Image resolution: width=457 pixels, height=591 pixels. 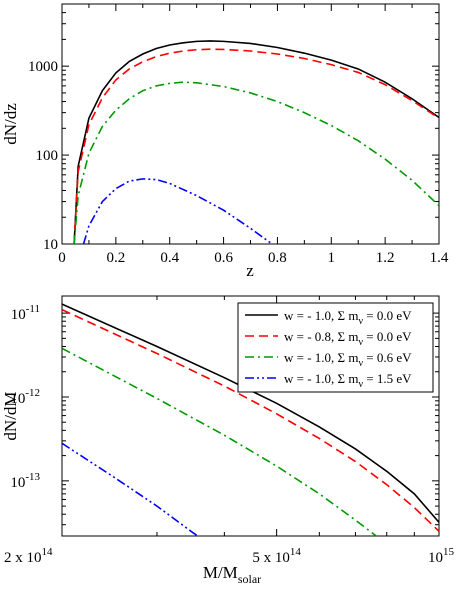 What do you see at coordinates (169, 258) in the screenshot?
I see `top-x-tick-label: 0.4` at bounding box center [169, 258].